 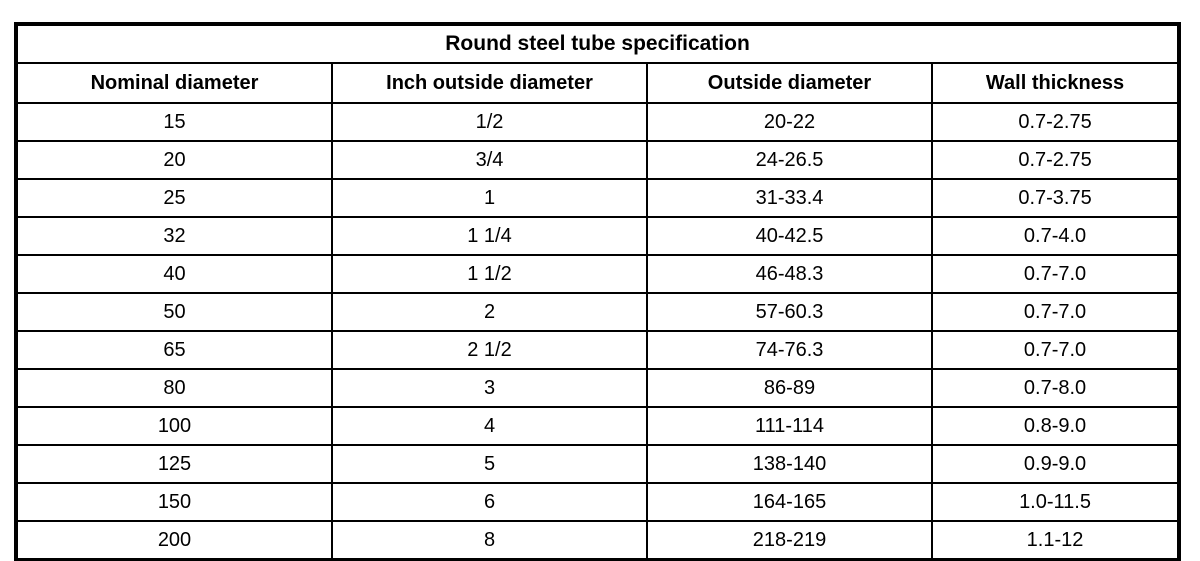 I want to click on table-cell-inch-outside-diameter: 3, so click(x=489, y=388).